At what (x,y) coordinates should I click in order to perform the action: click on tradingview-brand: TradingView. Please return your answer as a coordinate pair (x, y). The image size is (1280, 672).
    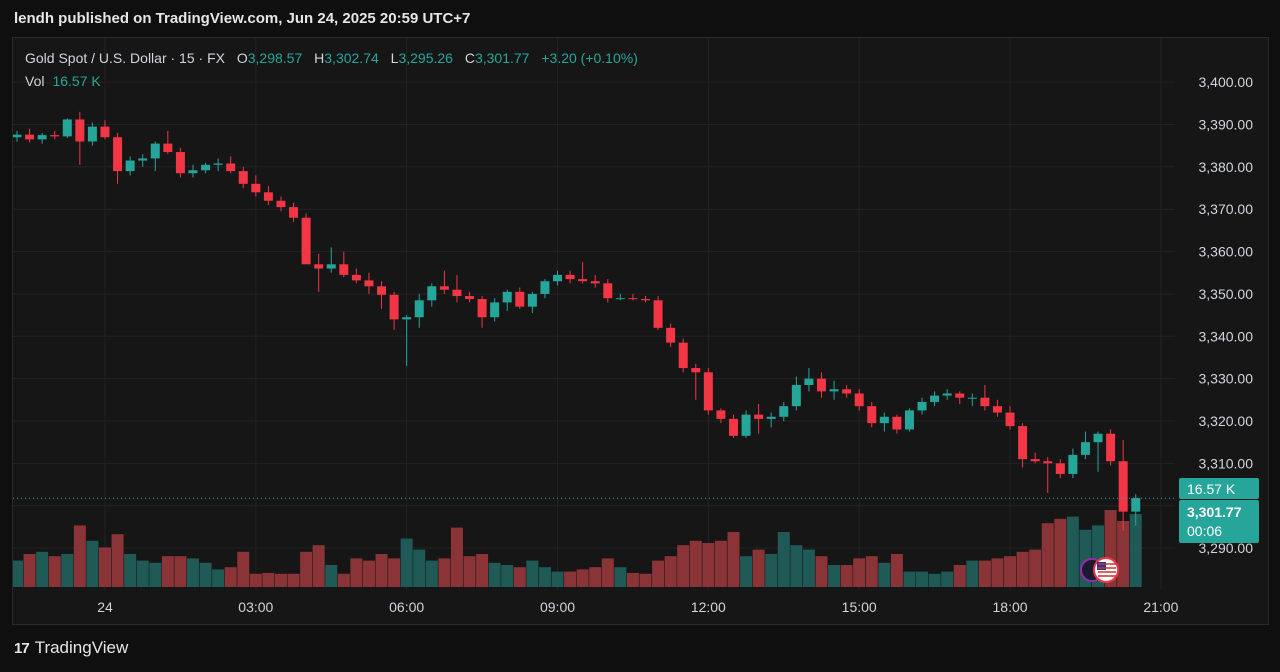
    Looking at the image, I should click on (81, 647).